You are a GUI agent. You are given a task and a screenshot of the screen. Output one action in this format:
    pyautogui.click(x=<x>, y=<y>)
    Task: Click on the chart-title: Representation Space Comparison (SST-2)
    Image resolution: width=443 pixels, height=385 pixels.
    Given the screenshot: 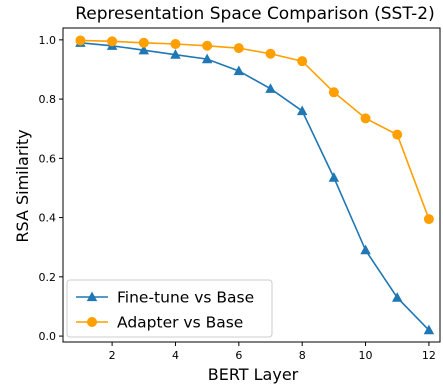 What is the action you would take?
    pyautogui.click(x=255, y=14)
    